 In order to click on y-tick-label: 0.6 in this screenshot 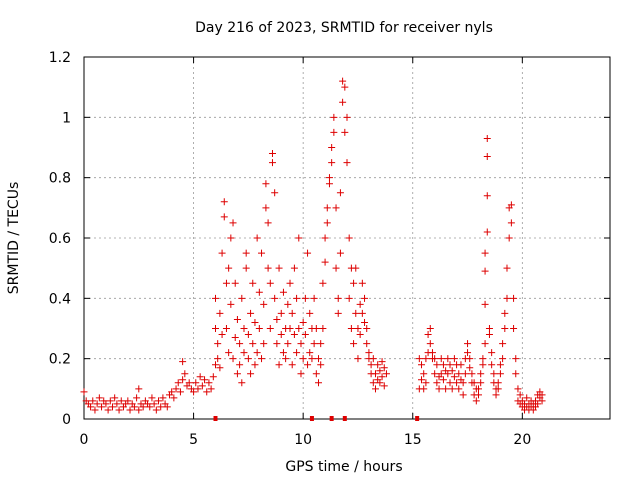, I will do `click(60, 239)`.